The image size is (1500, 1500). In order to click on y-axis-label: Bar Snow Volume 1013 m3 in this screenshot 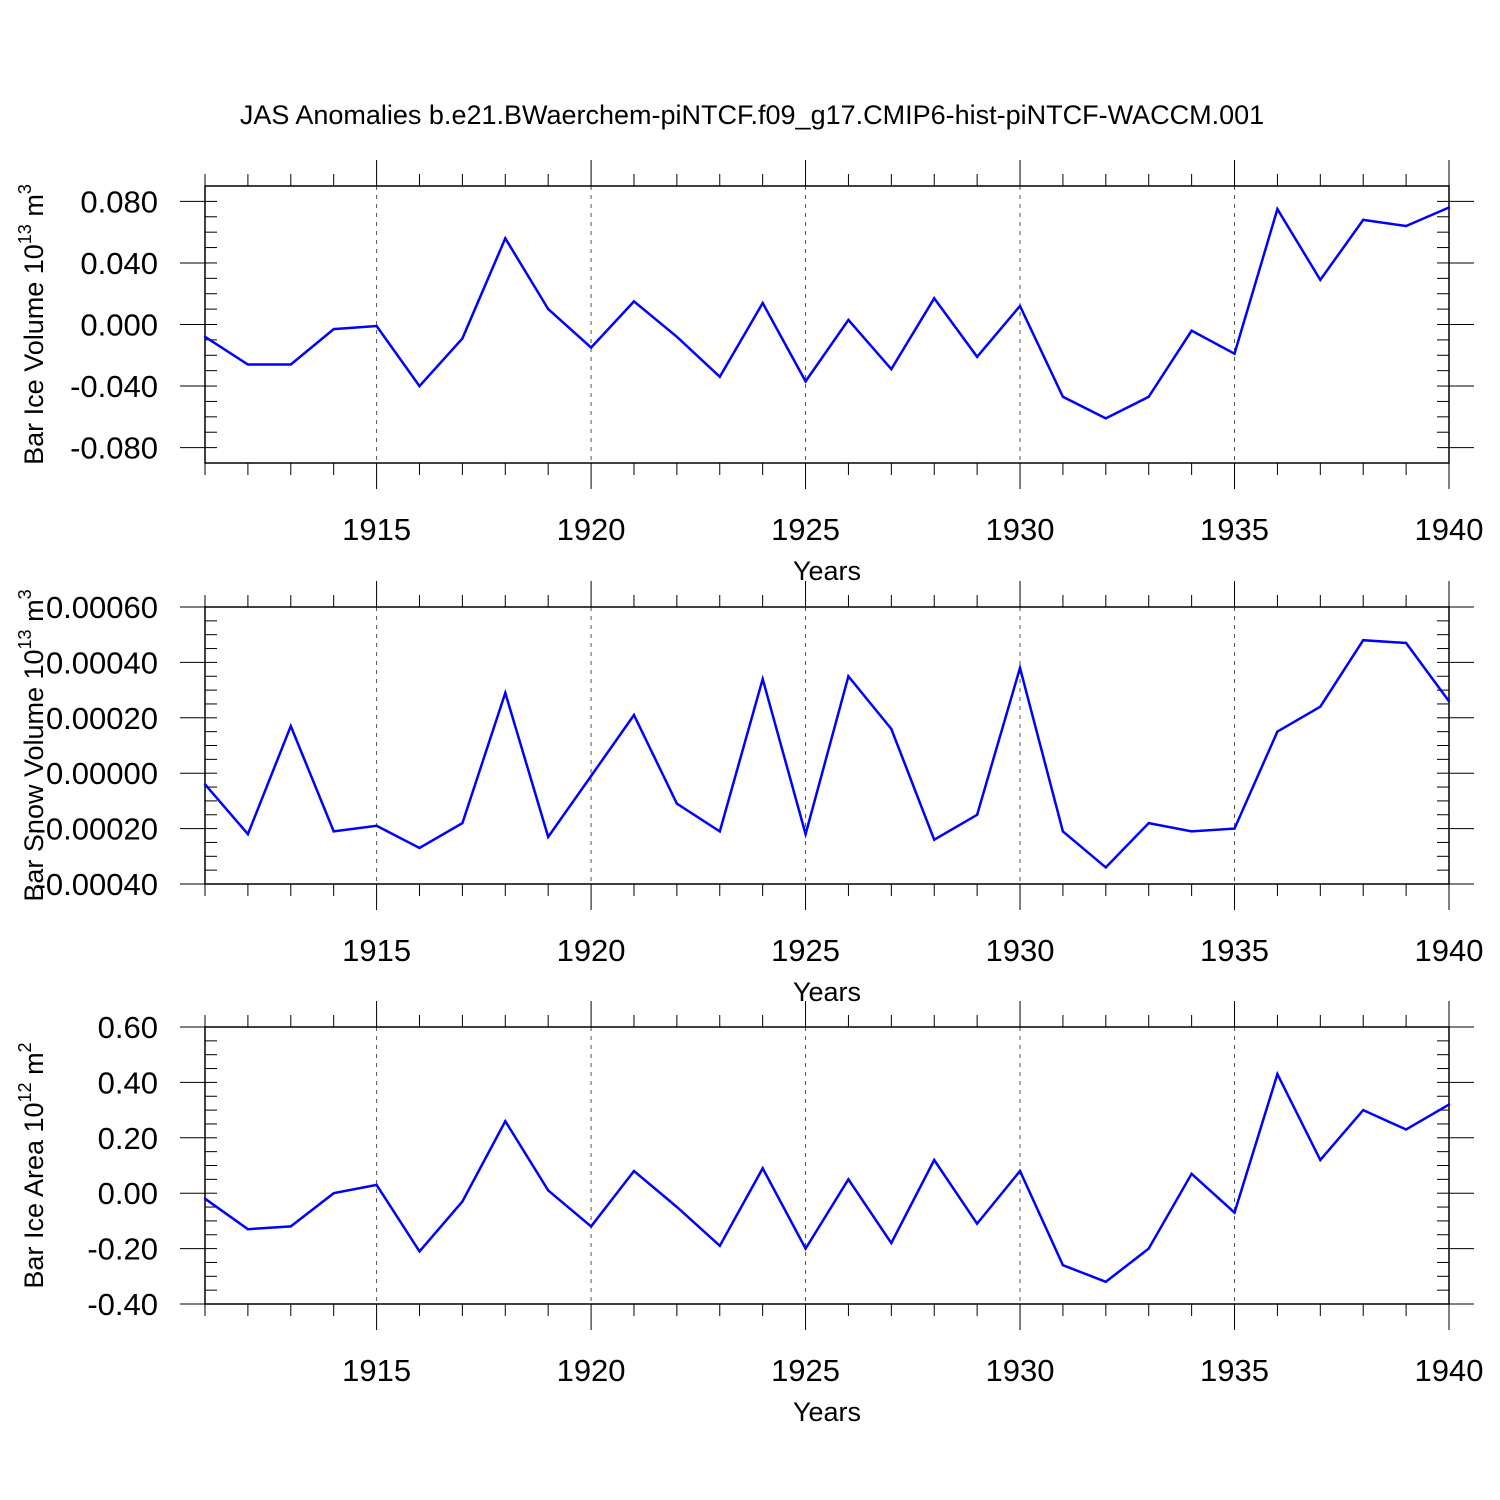, I will do `click(32, 745)`.